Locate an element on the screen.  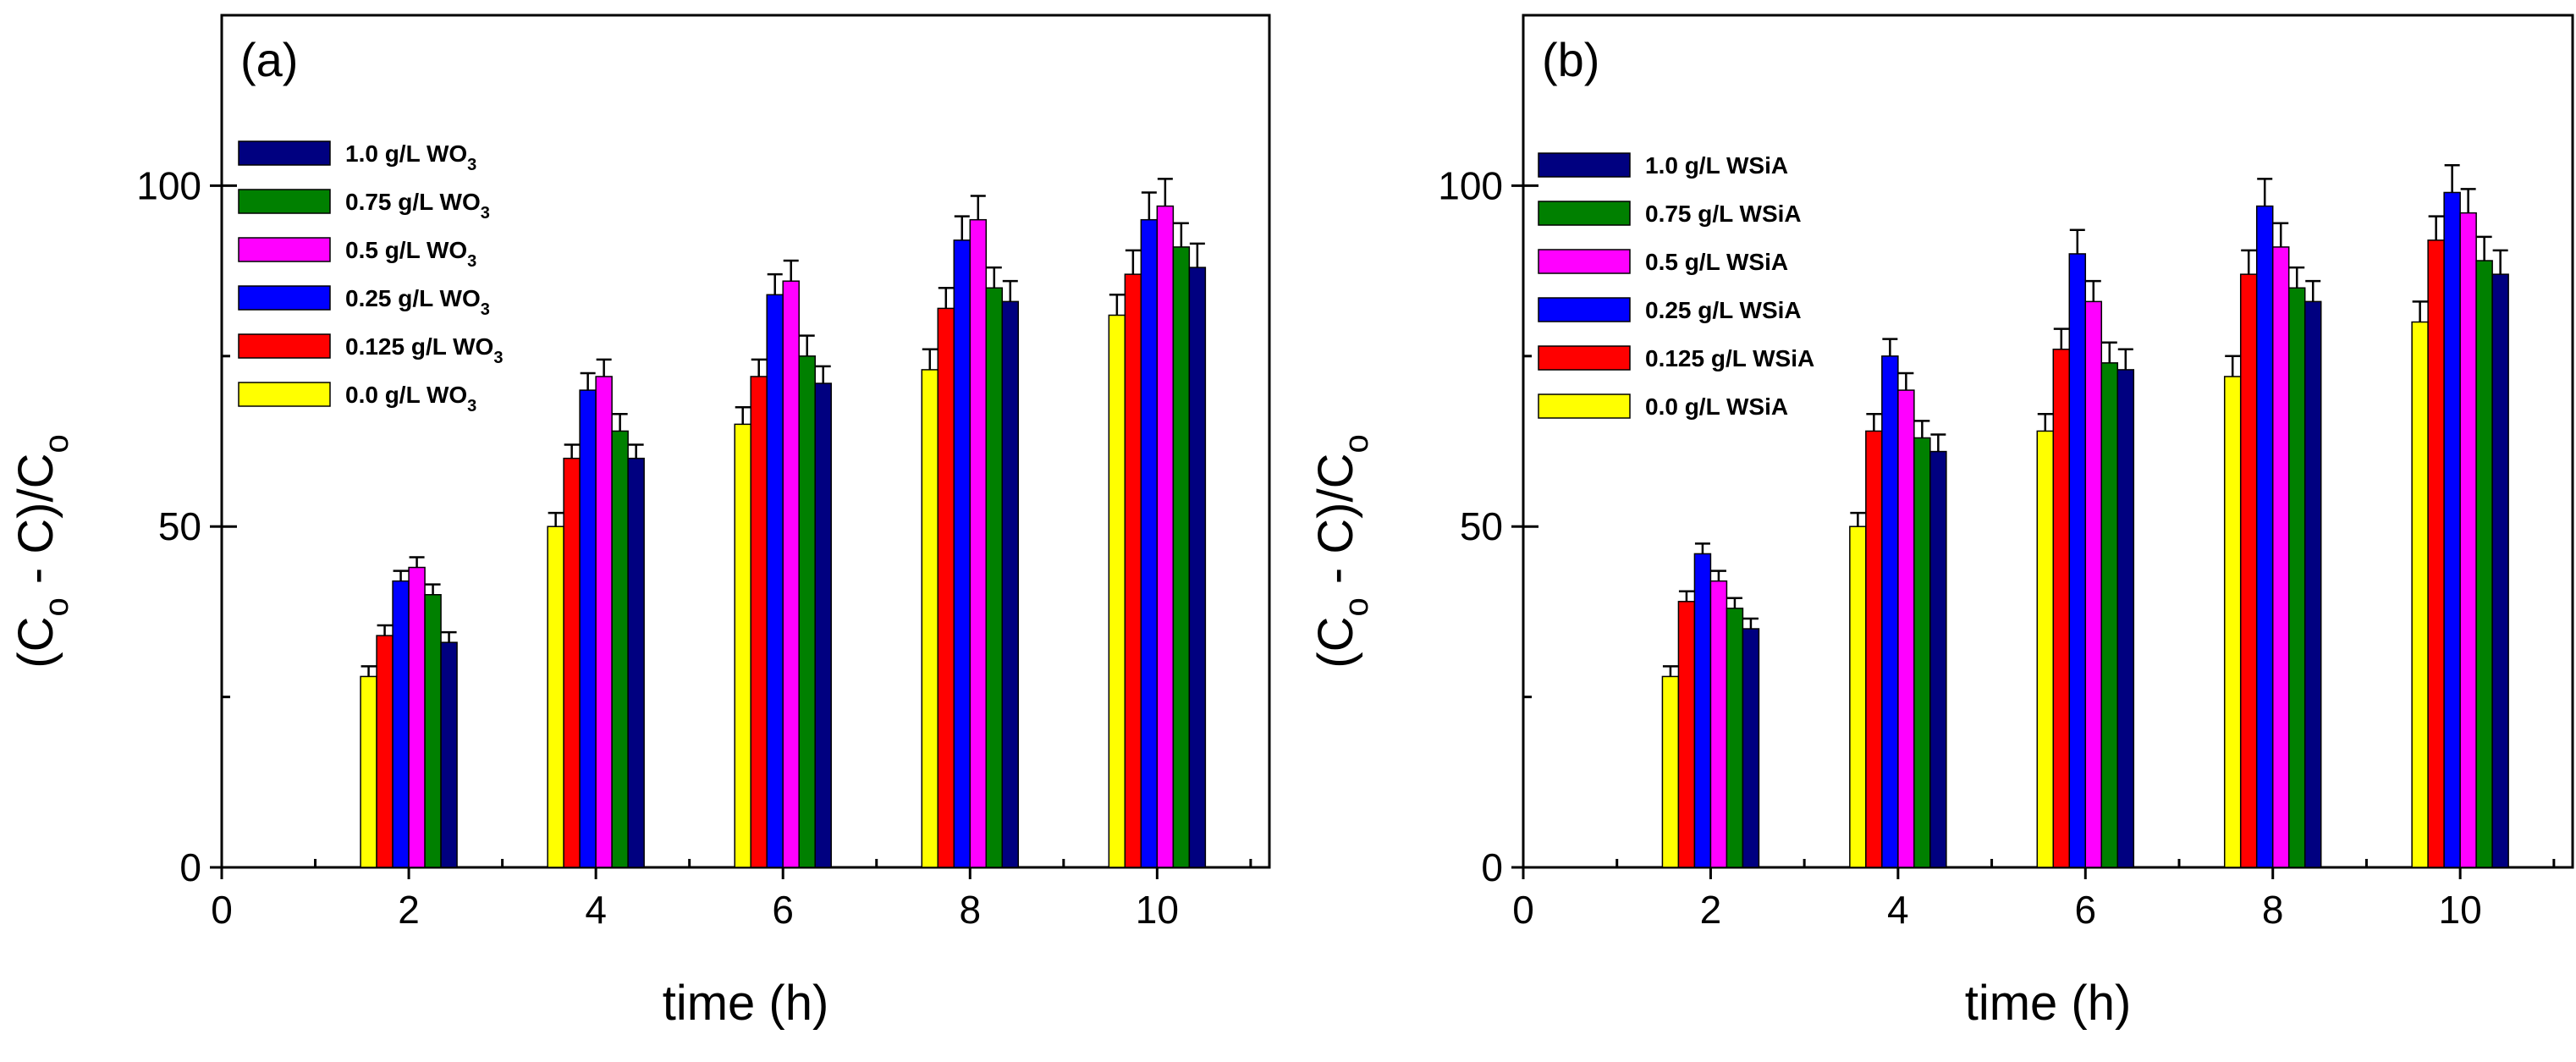
y-tick-label: 0 is located at coordinates (1492, 867).